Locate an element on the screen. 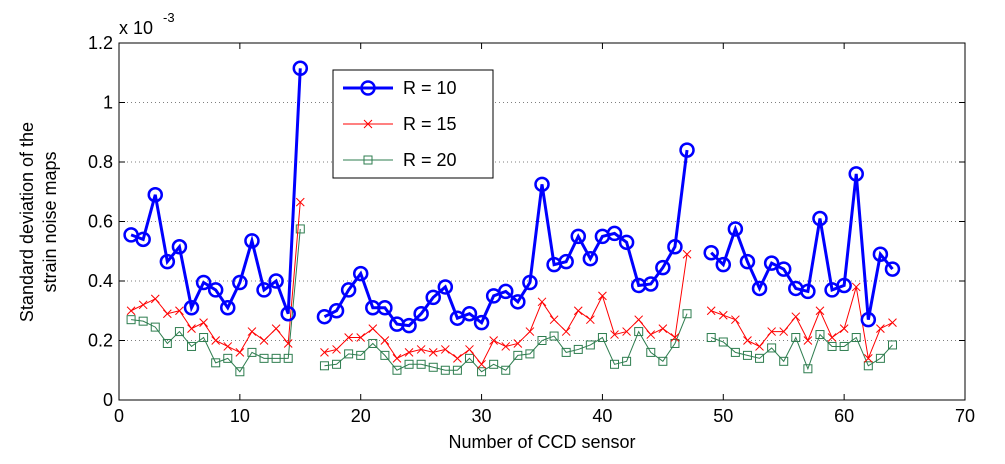  x-tick-label: 0 is located at coordinates (119, 416).